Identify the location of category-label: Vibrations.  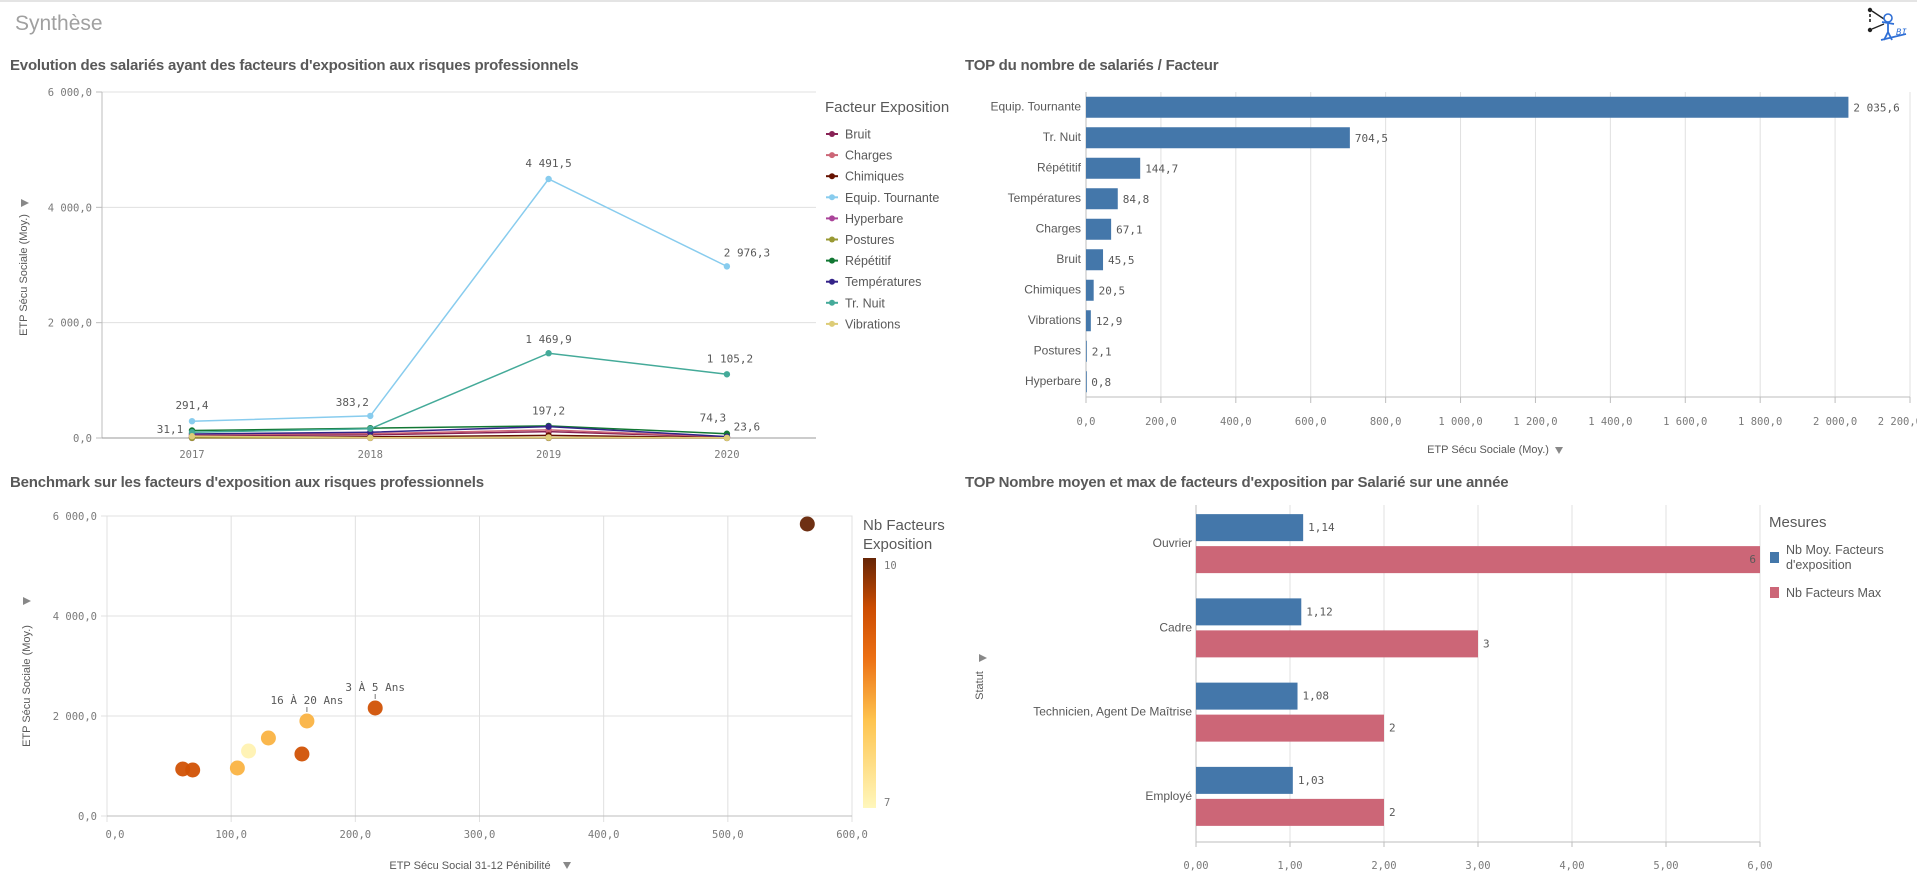
(1054, 320).